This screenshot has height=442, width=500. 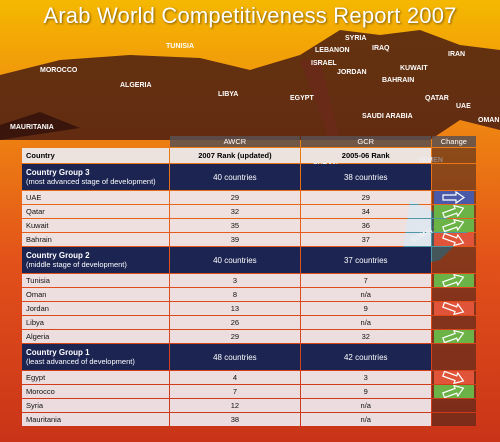 I want to click on country-row: Mauritania 38 n/a, so click(x=249, y=419).